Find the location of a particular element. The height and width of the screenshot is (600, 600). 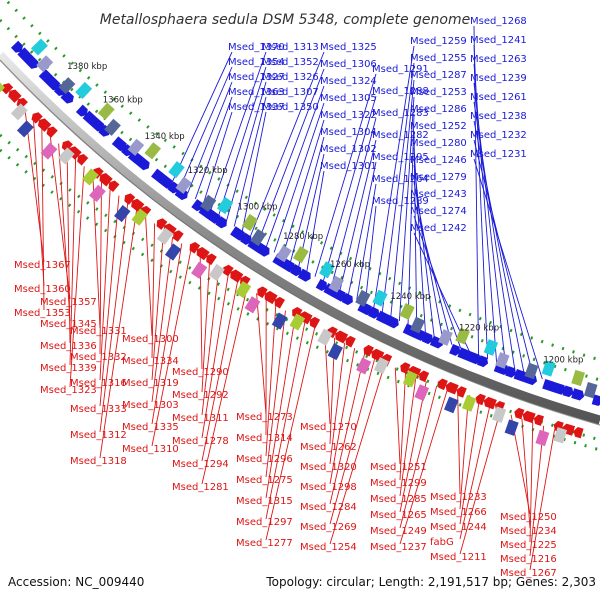

gene-label: Msed_1252 is located at coordinates (438, 126).